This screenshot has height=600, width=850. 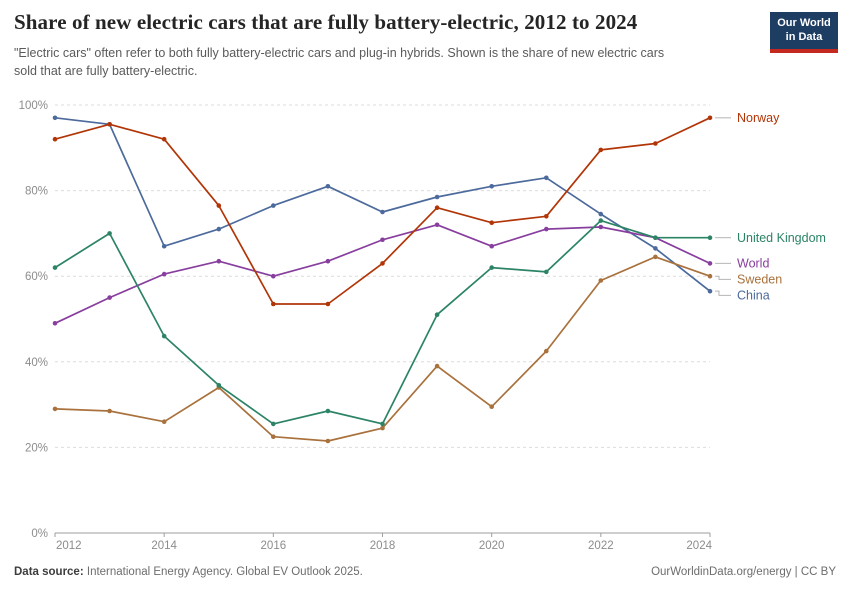 I want to click on legend-label-china: China, so click(x=753, y=296).